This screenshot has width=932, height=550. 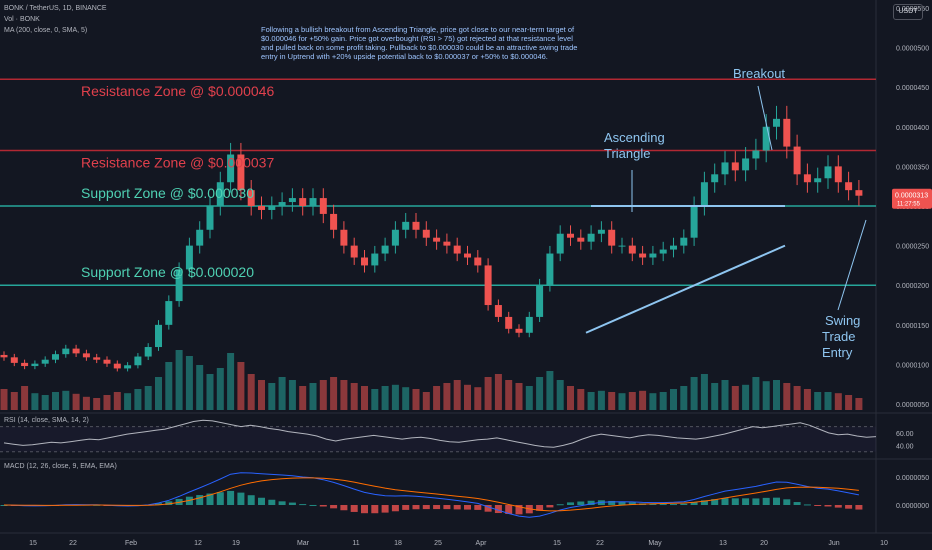 What do you see at coordinates (398, 543) in the screenshot?
I see `time-axis-label: 18` at bounding box center [398, 543].